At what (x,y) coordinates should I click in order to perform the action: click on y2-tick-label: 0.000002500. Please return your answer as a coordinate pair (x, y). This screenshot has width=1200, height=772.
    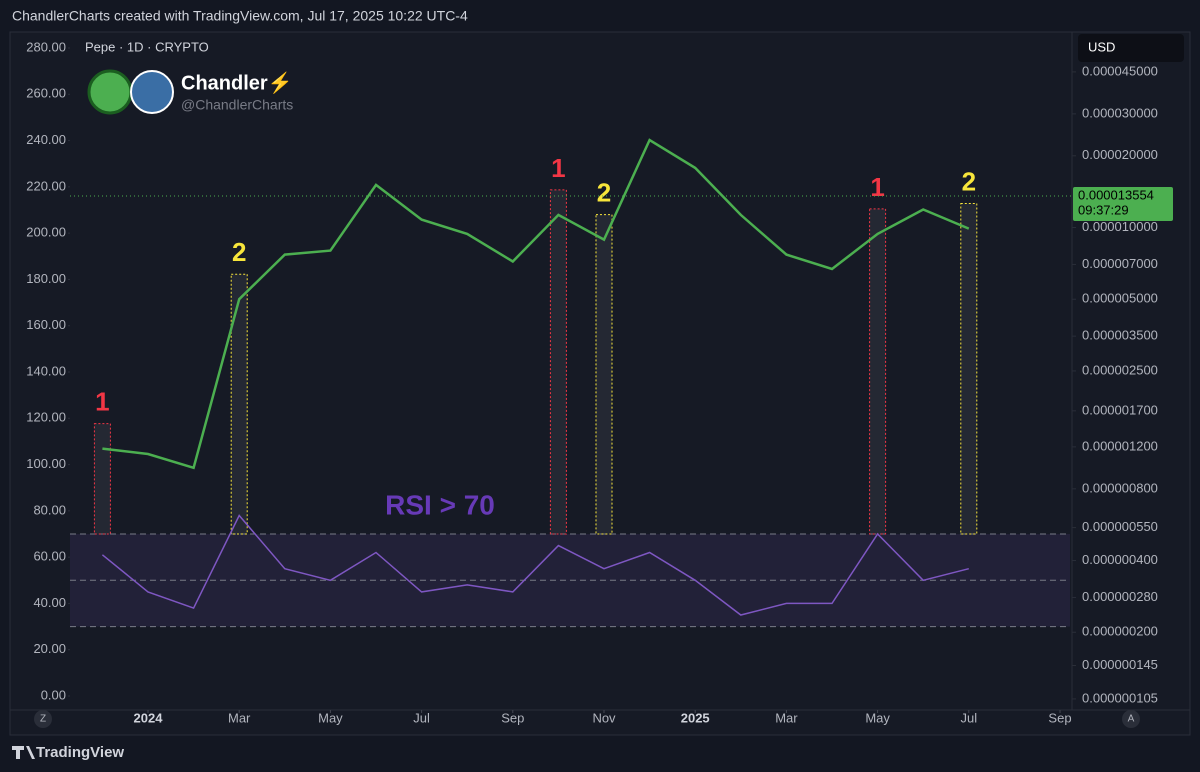
    Looking at the image, I should click on (1120, 369).